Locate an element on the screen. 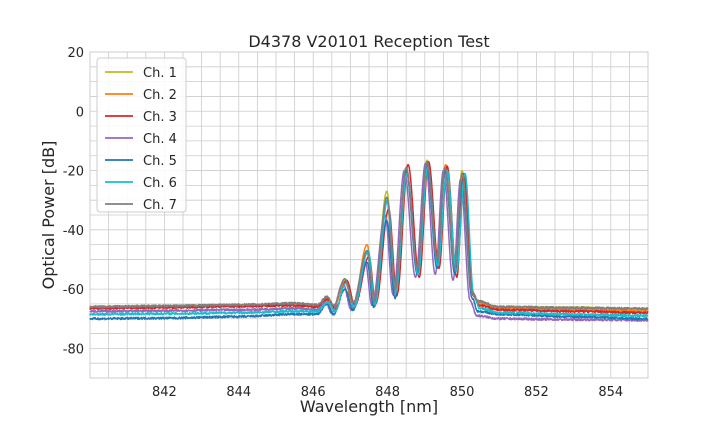  y-tick-label: 0 is located at coordinates (80, 112).